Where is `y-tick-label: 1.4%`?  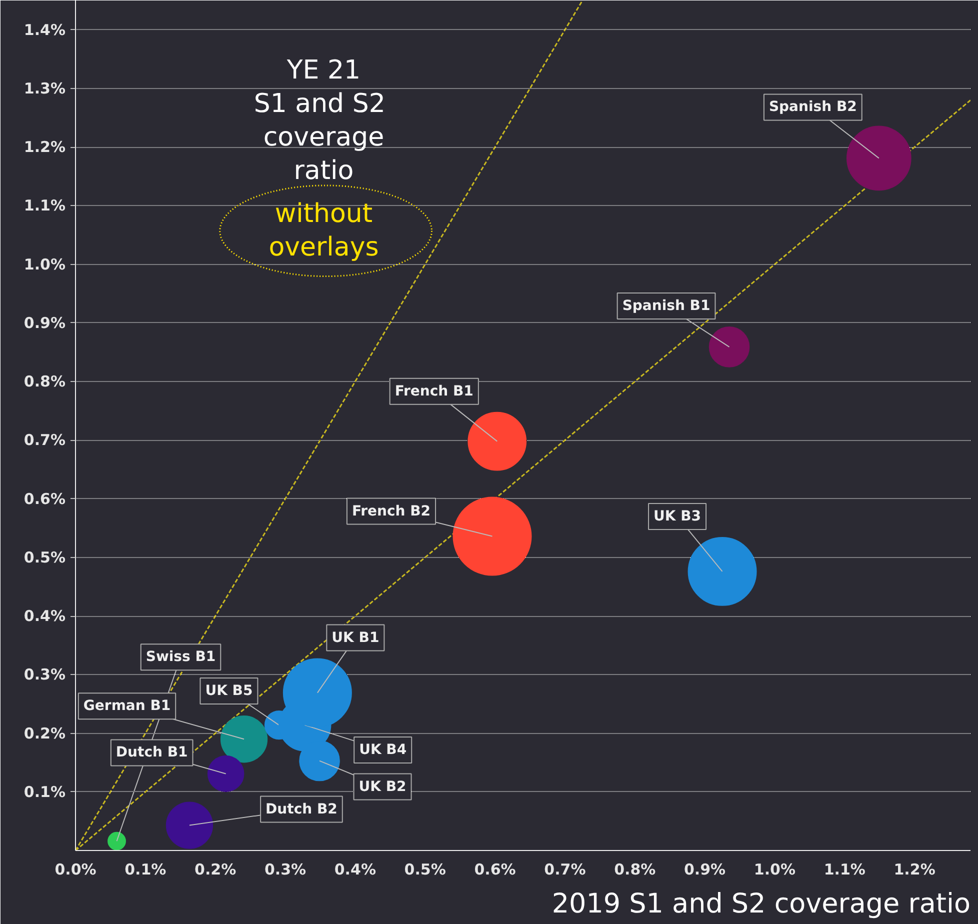 y-tick-label: 1.4% is located at coordinates (45, 29).